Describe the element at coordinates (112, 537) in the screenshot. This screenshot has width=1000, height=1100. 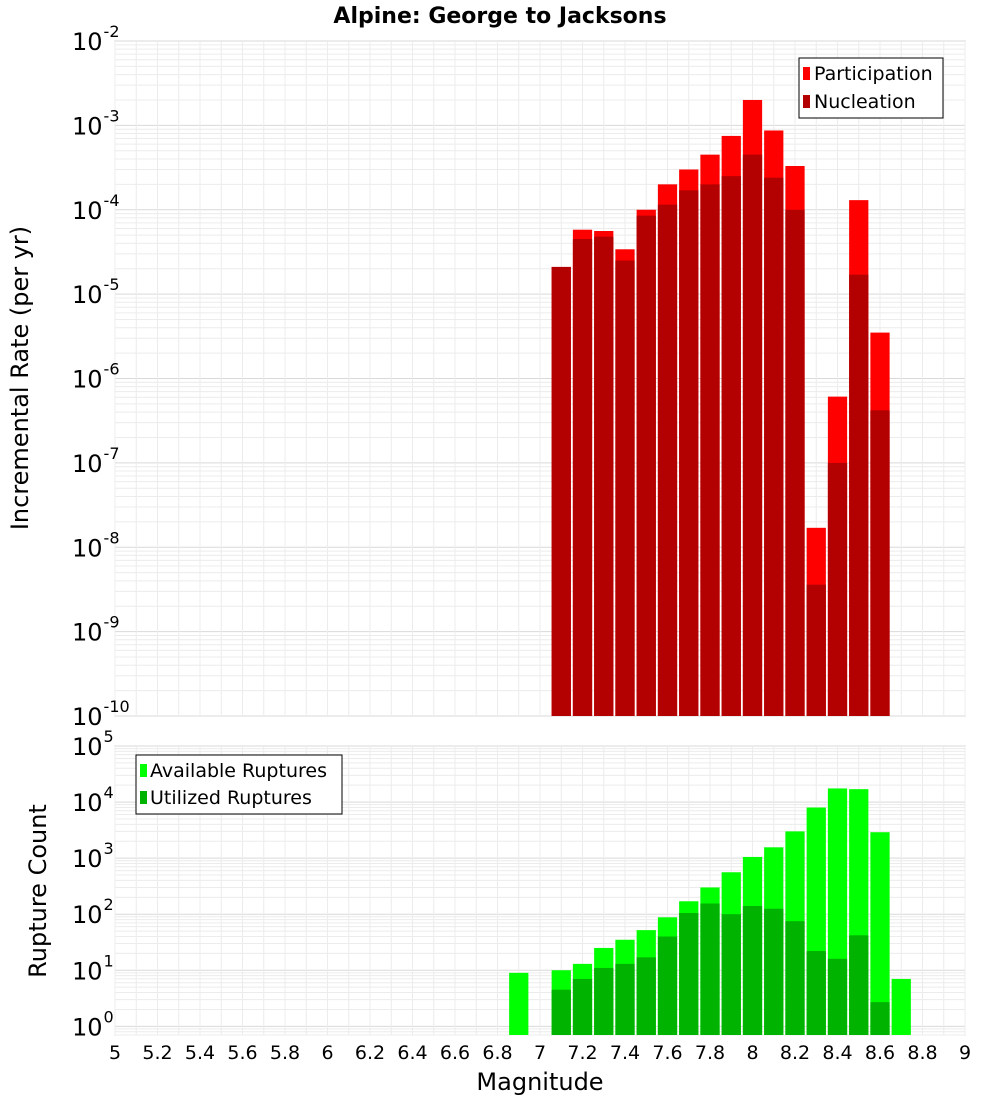
I see `top-y-tick-exponent: -8` at that location.